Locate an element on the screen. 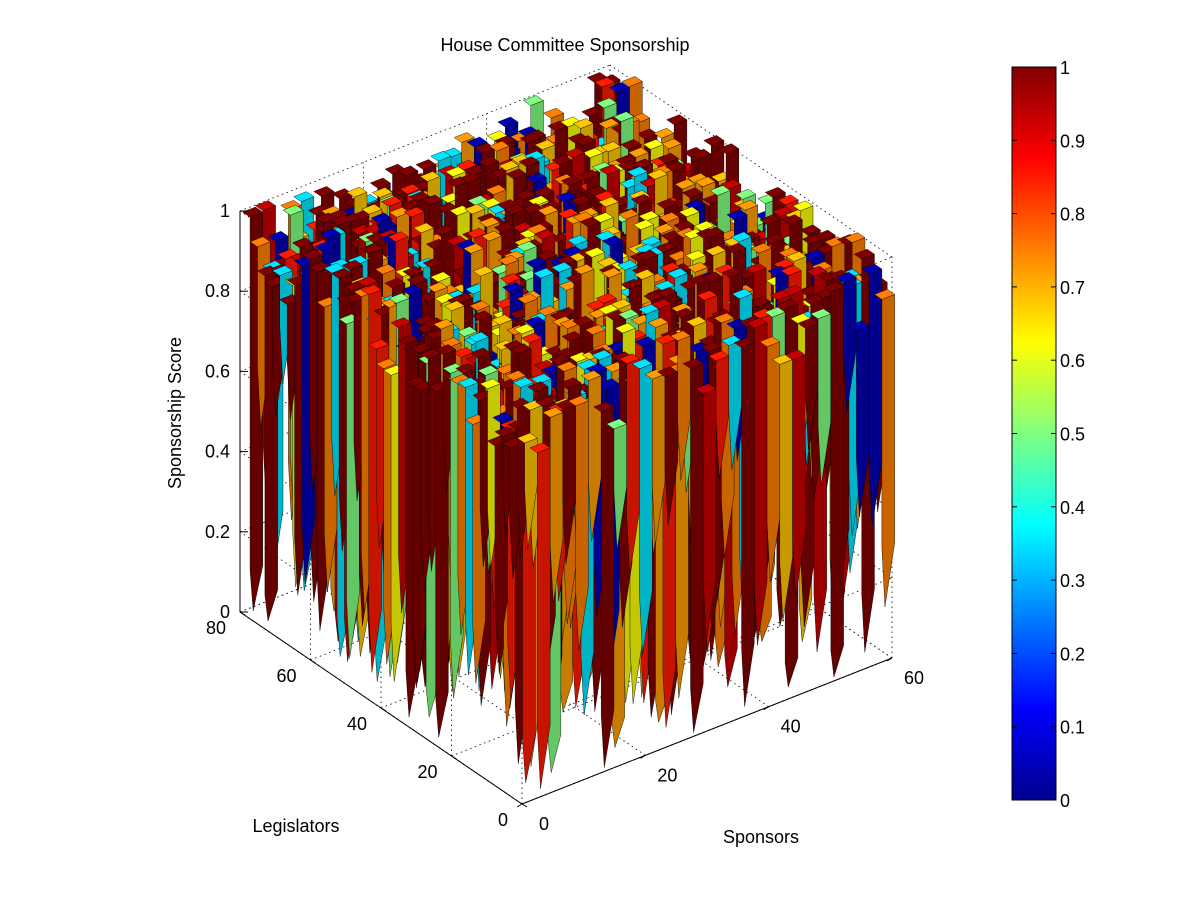  y-tick-mark is located at coordinates (383, 709).